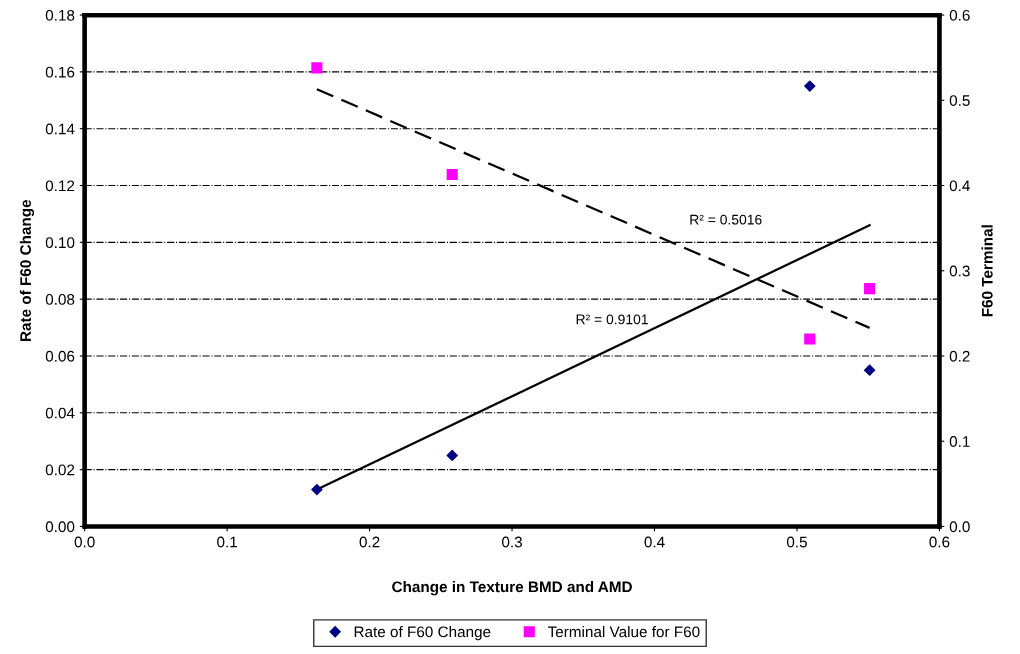 Image resolution: width=1020 pixels, height=654 pixels. Describe the element at coordinates (60, 527) in the screenshot. I see `y-tick-label: 0.00` at that location.